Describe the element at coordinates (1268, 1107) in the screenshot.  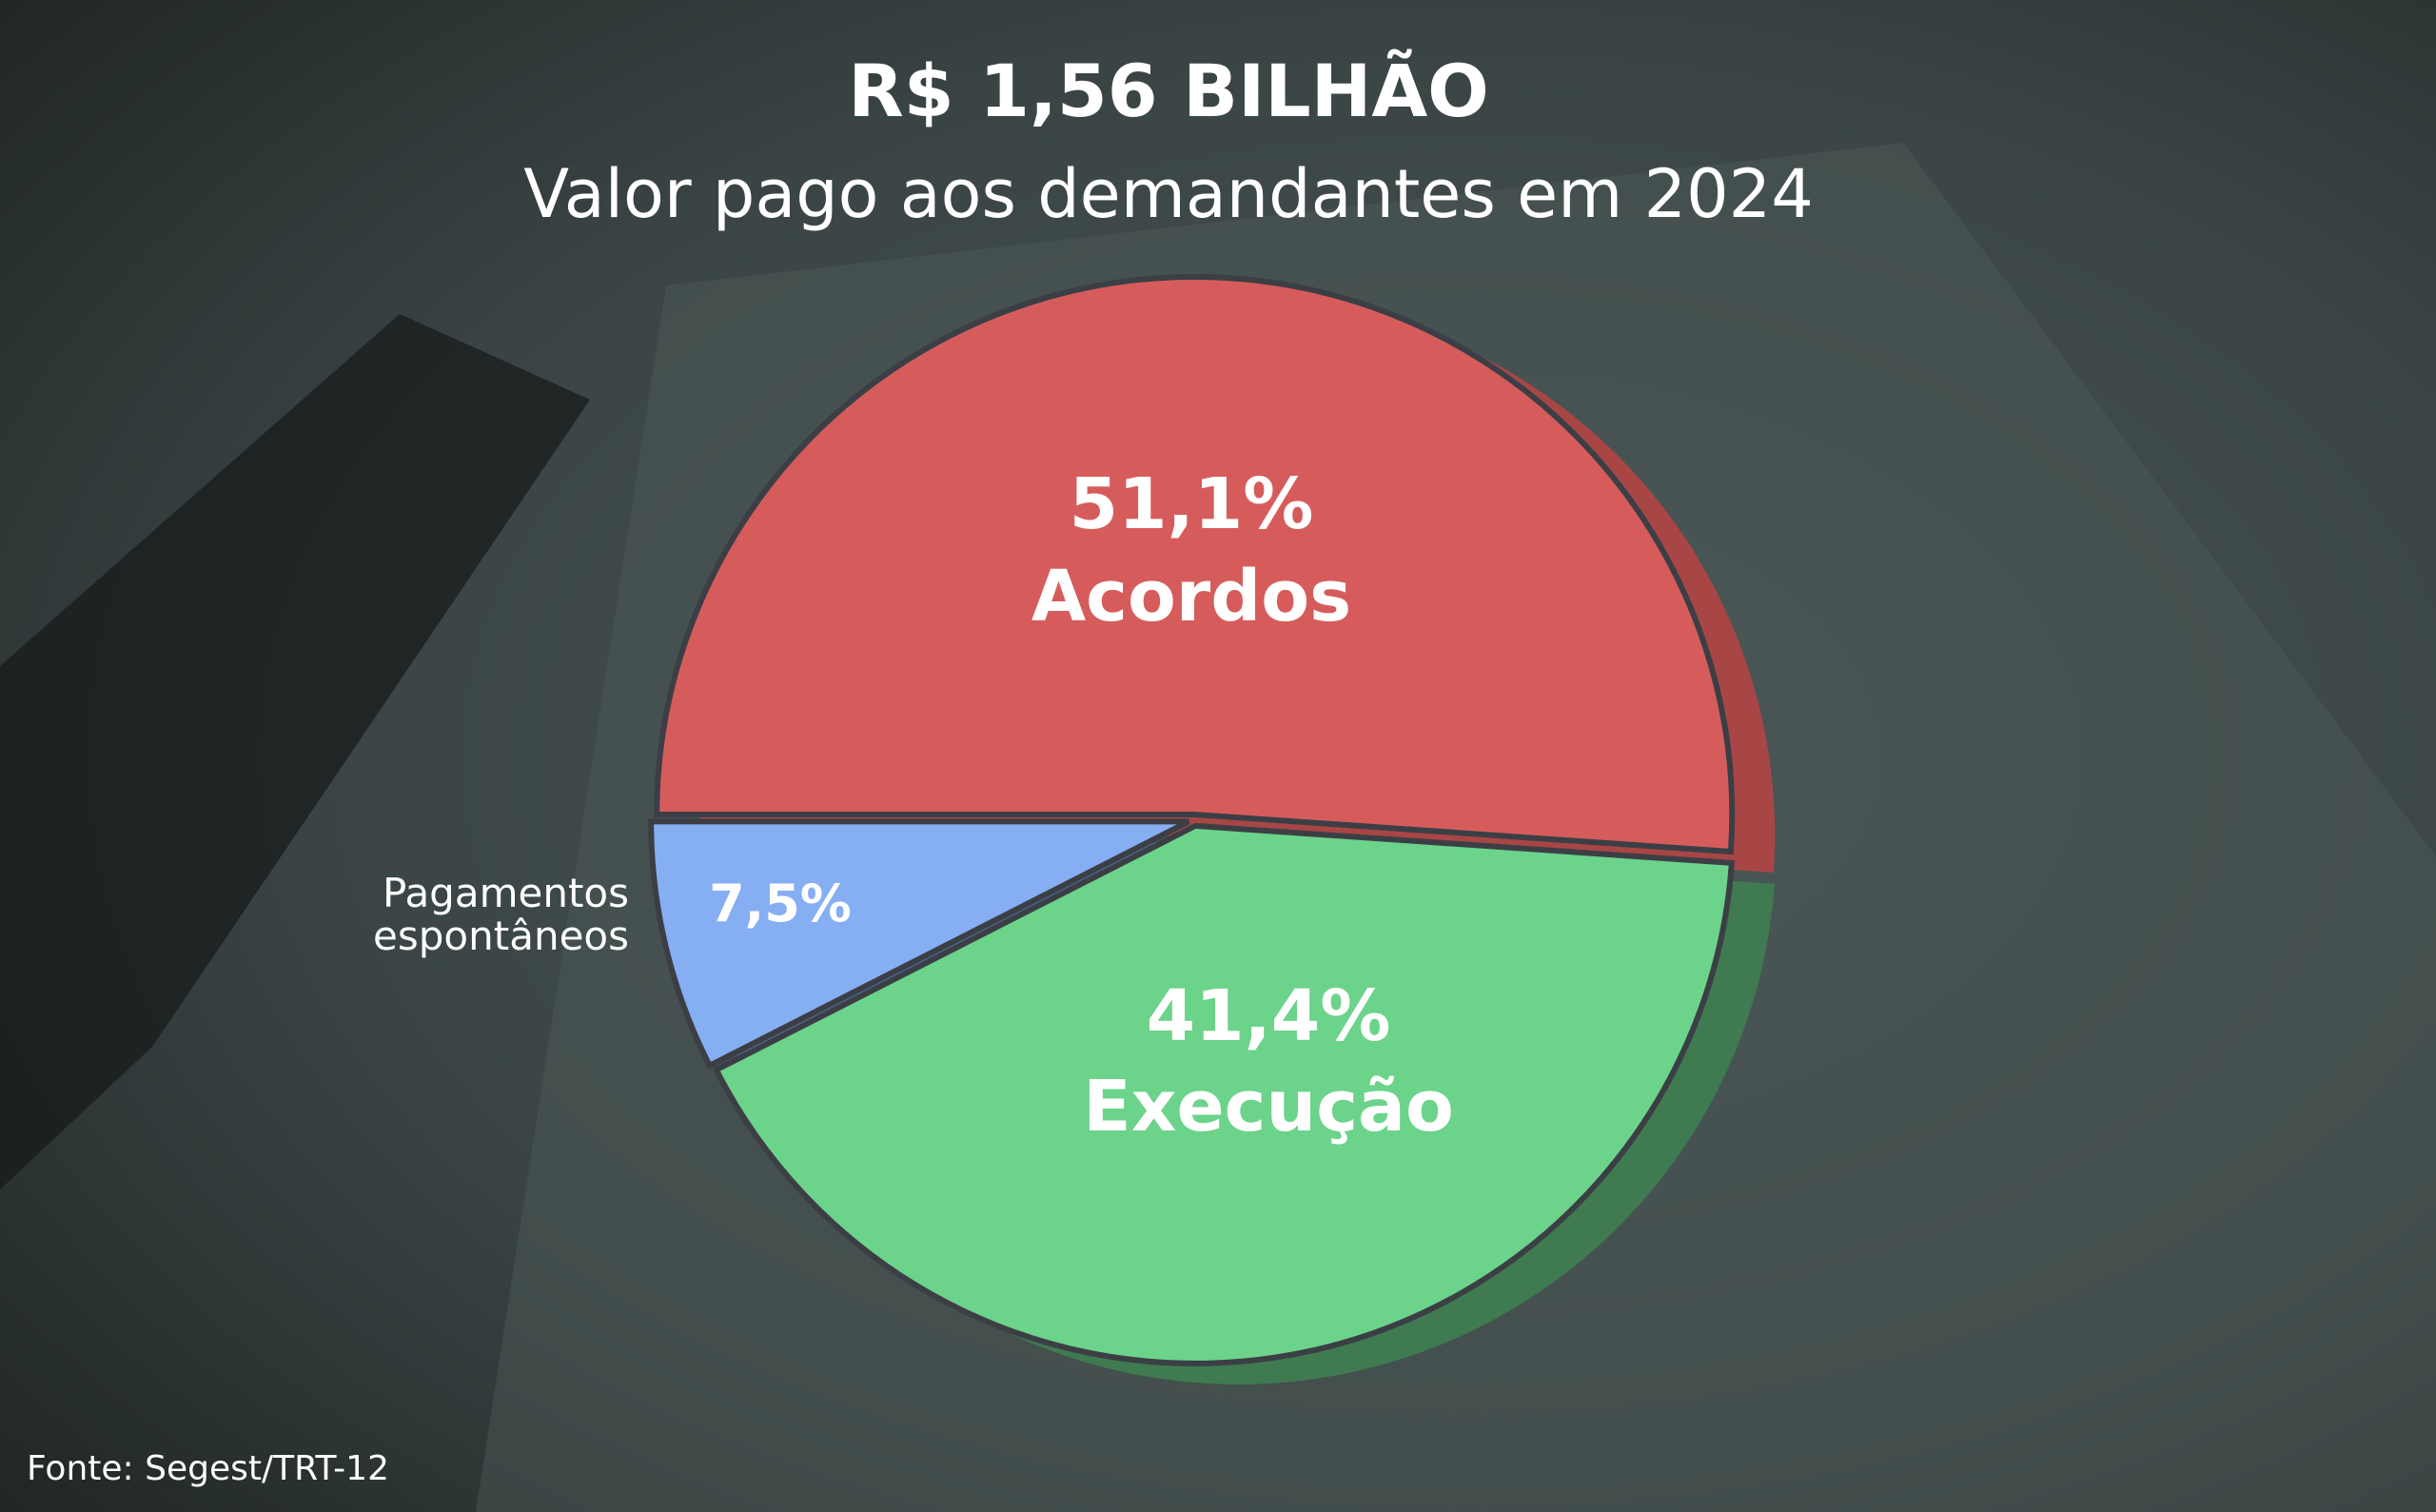
I see `slice-label-execucao: Execução` at that location.